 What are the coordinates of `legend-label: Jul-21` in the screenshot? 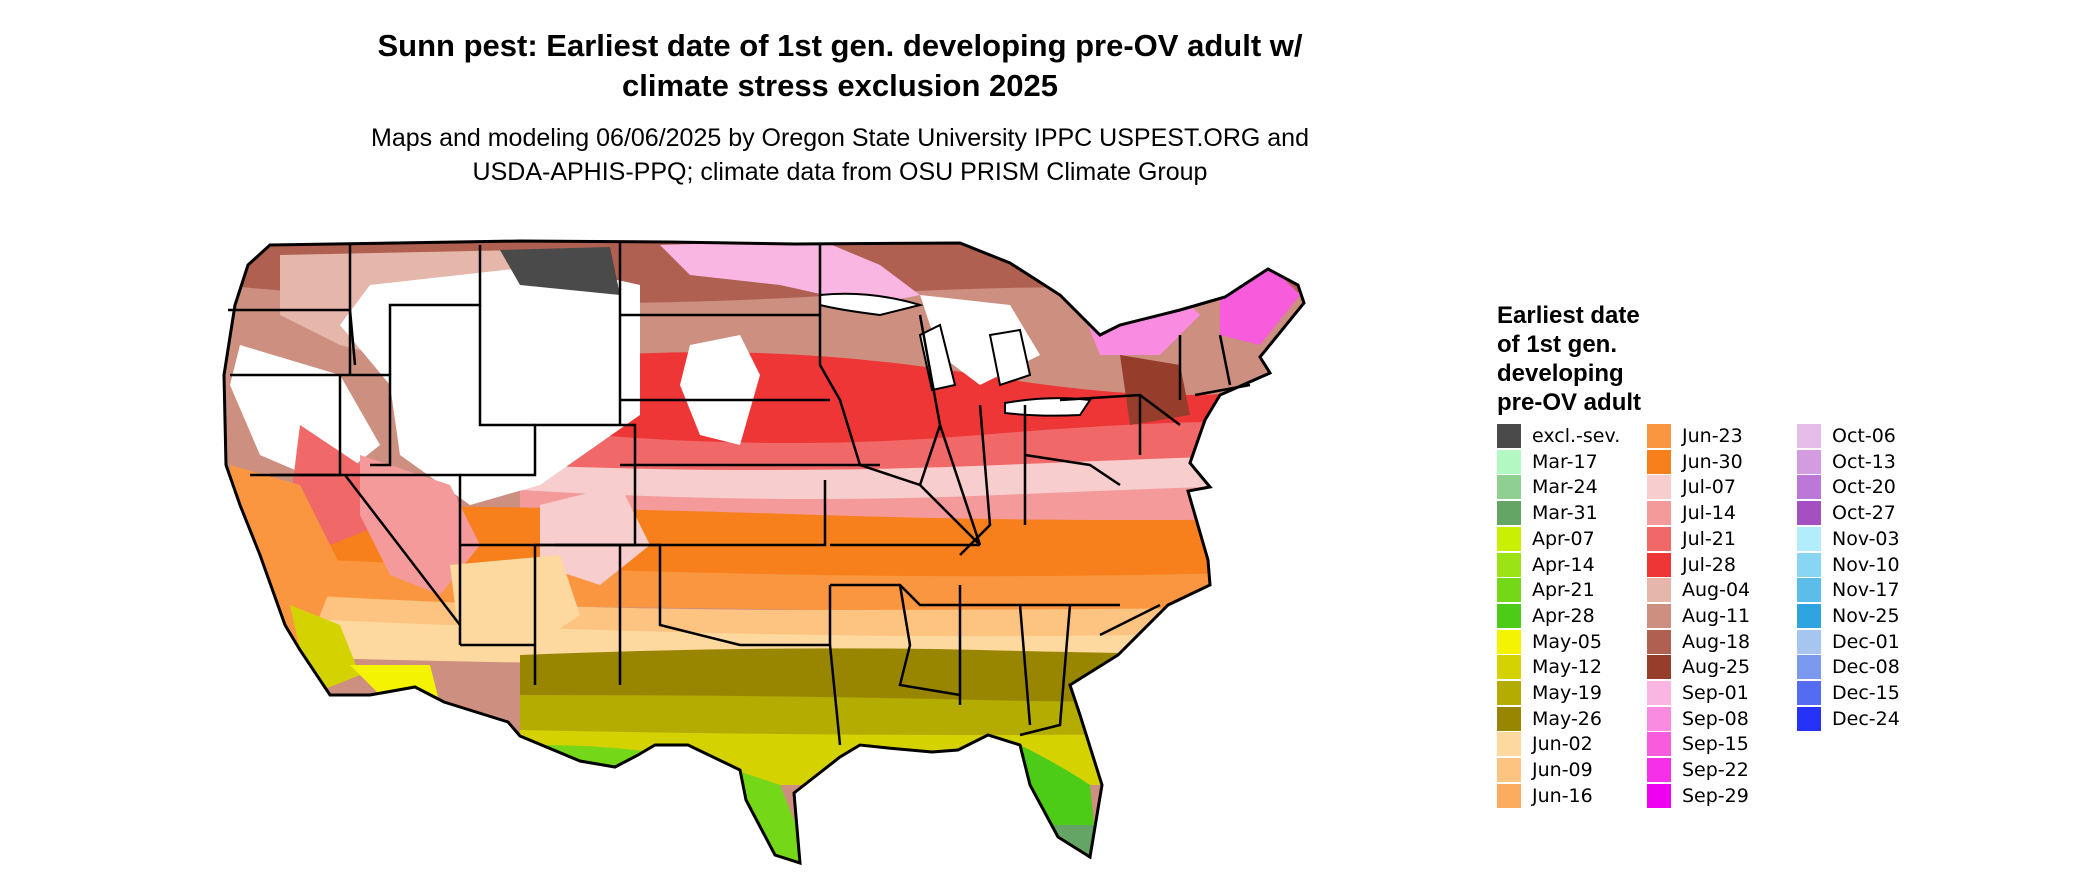 It's located at (1709, 538).